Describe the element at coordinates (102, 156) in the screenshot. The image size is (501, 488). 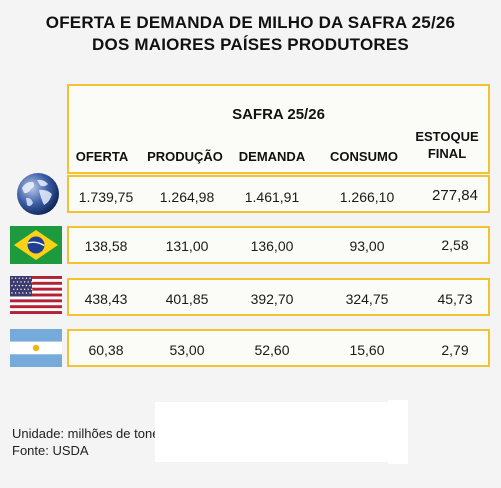
I see `column-header-oferta: OFERTA` at that location.